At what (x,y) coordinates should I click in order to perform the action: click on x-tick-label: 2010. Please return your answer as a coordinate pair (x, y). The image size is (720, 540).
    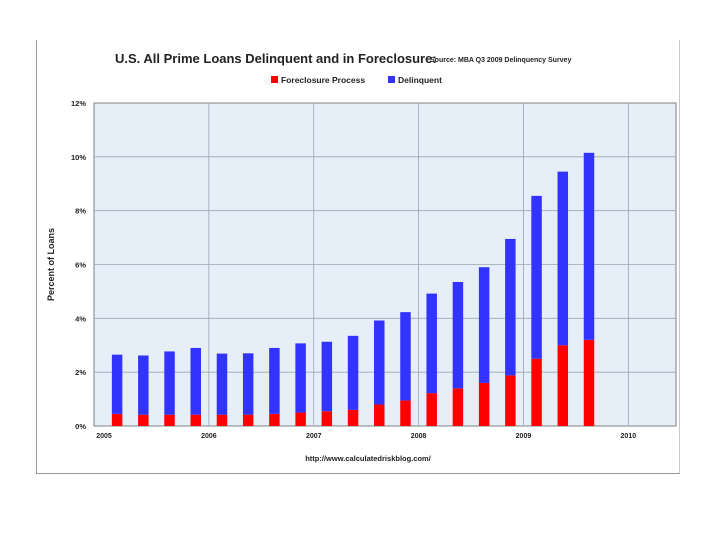
    Looking at the image, I should click on (629, 436).